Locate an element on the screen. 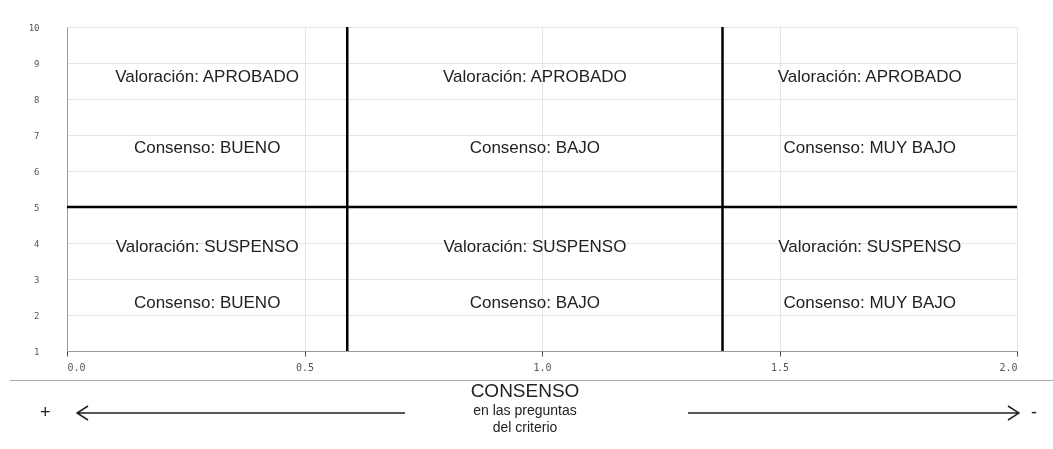 This screenshot has width=1053, height=449. x-axis-title: CONSENSO is located at coordinates (525, 391).